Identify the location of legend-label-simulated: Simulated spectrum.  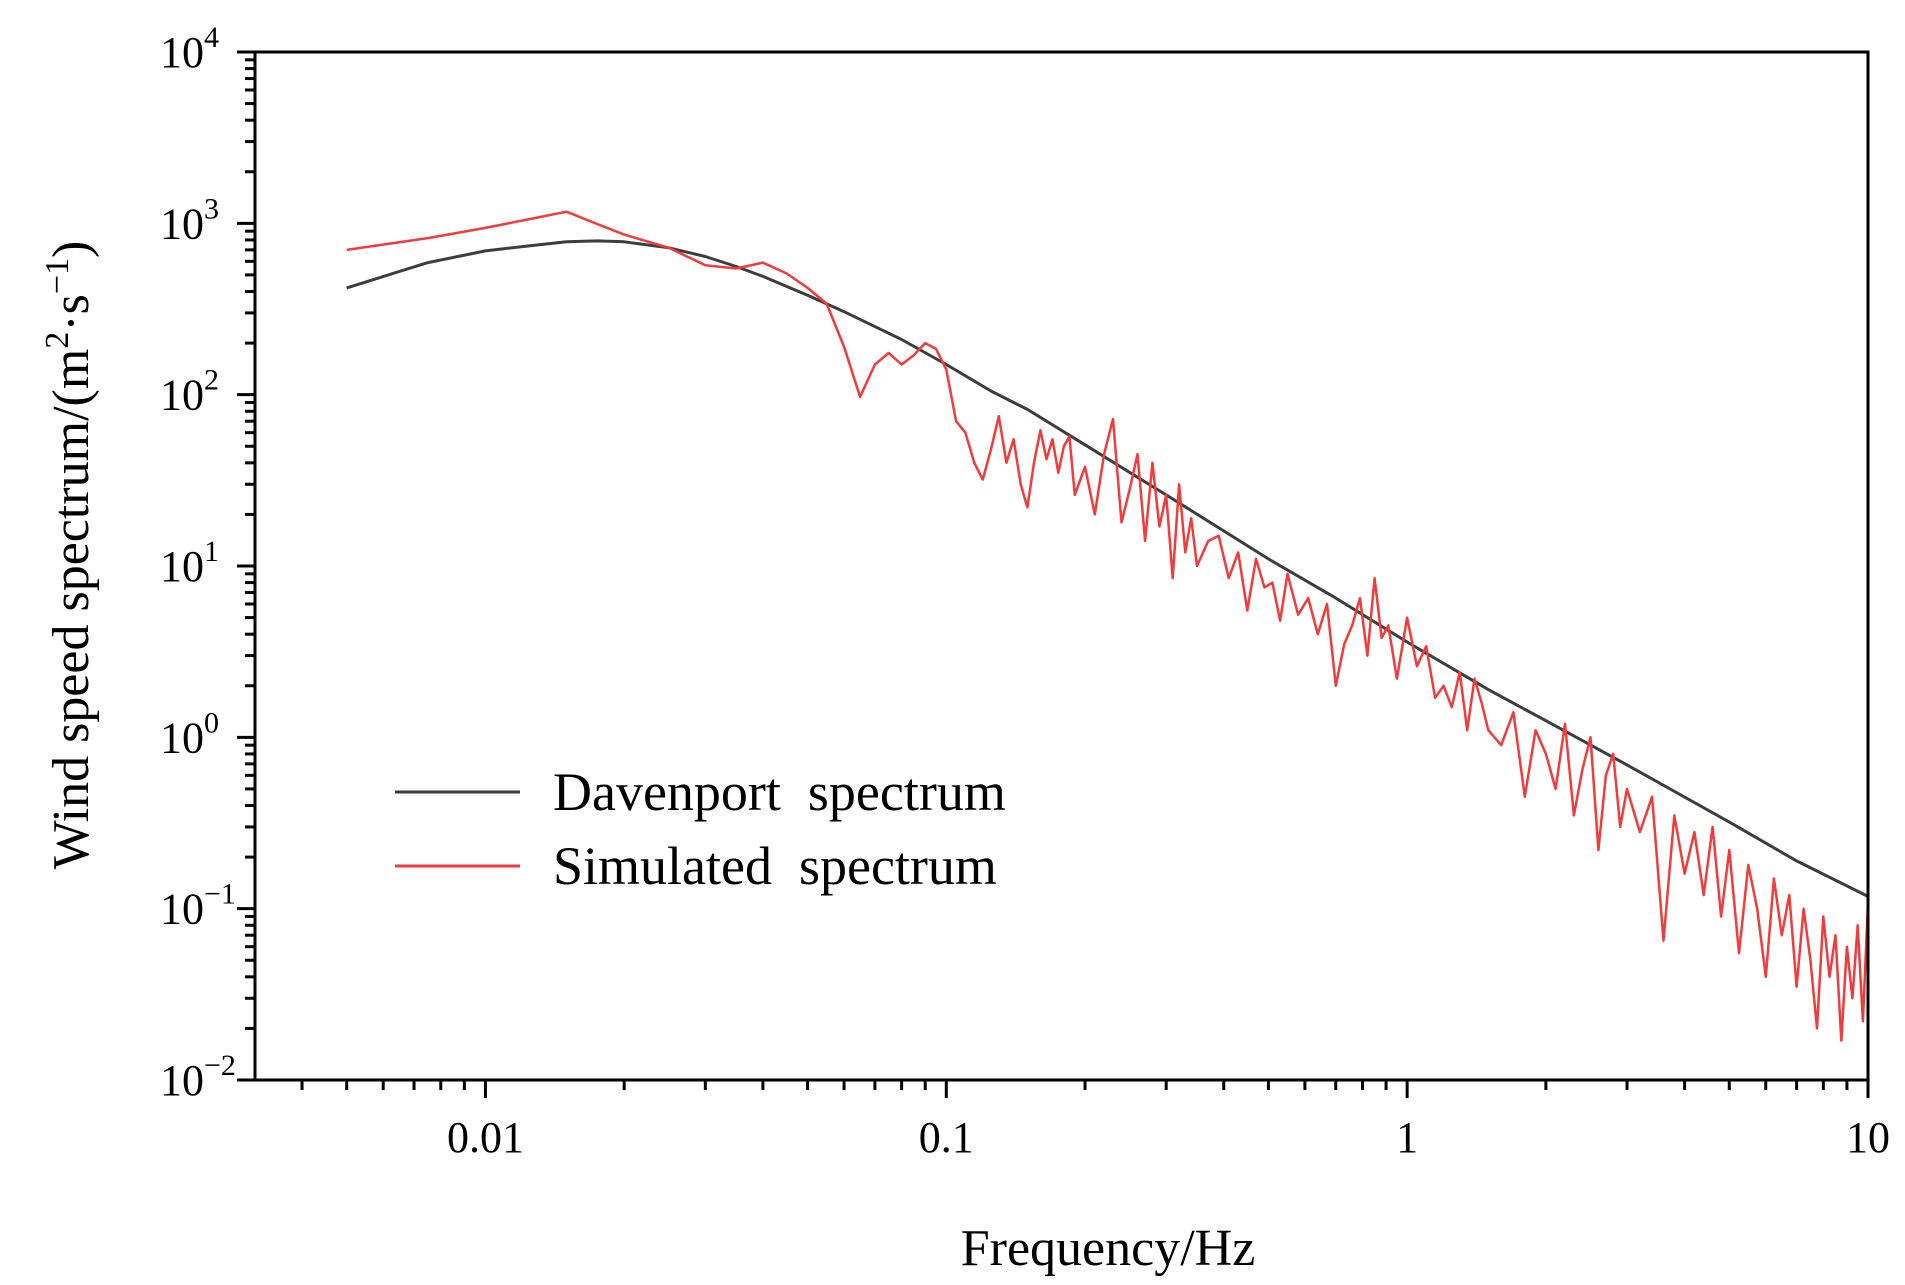
(775, 866).